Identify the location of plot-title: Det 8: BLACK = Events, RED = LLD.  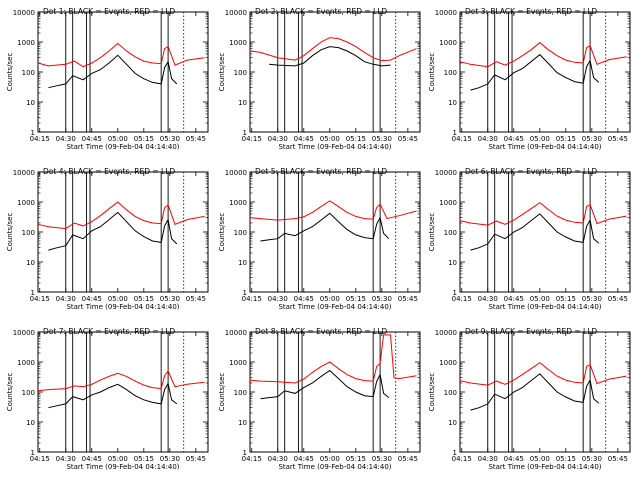
(321, 331).